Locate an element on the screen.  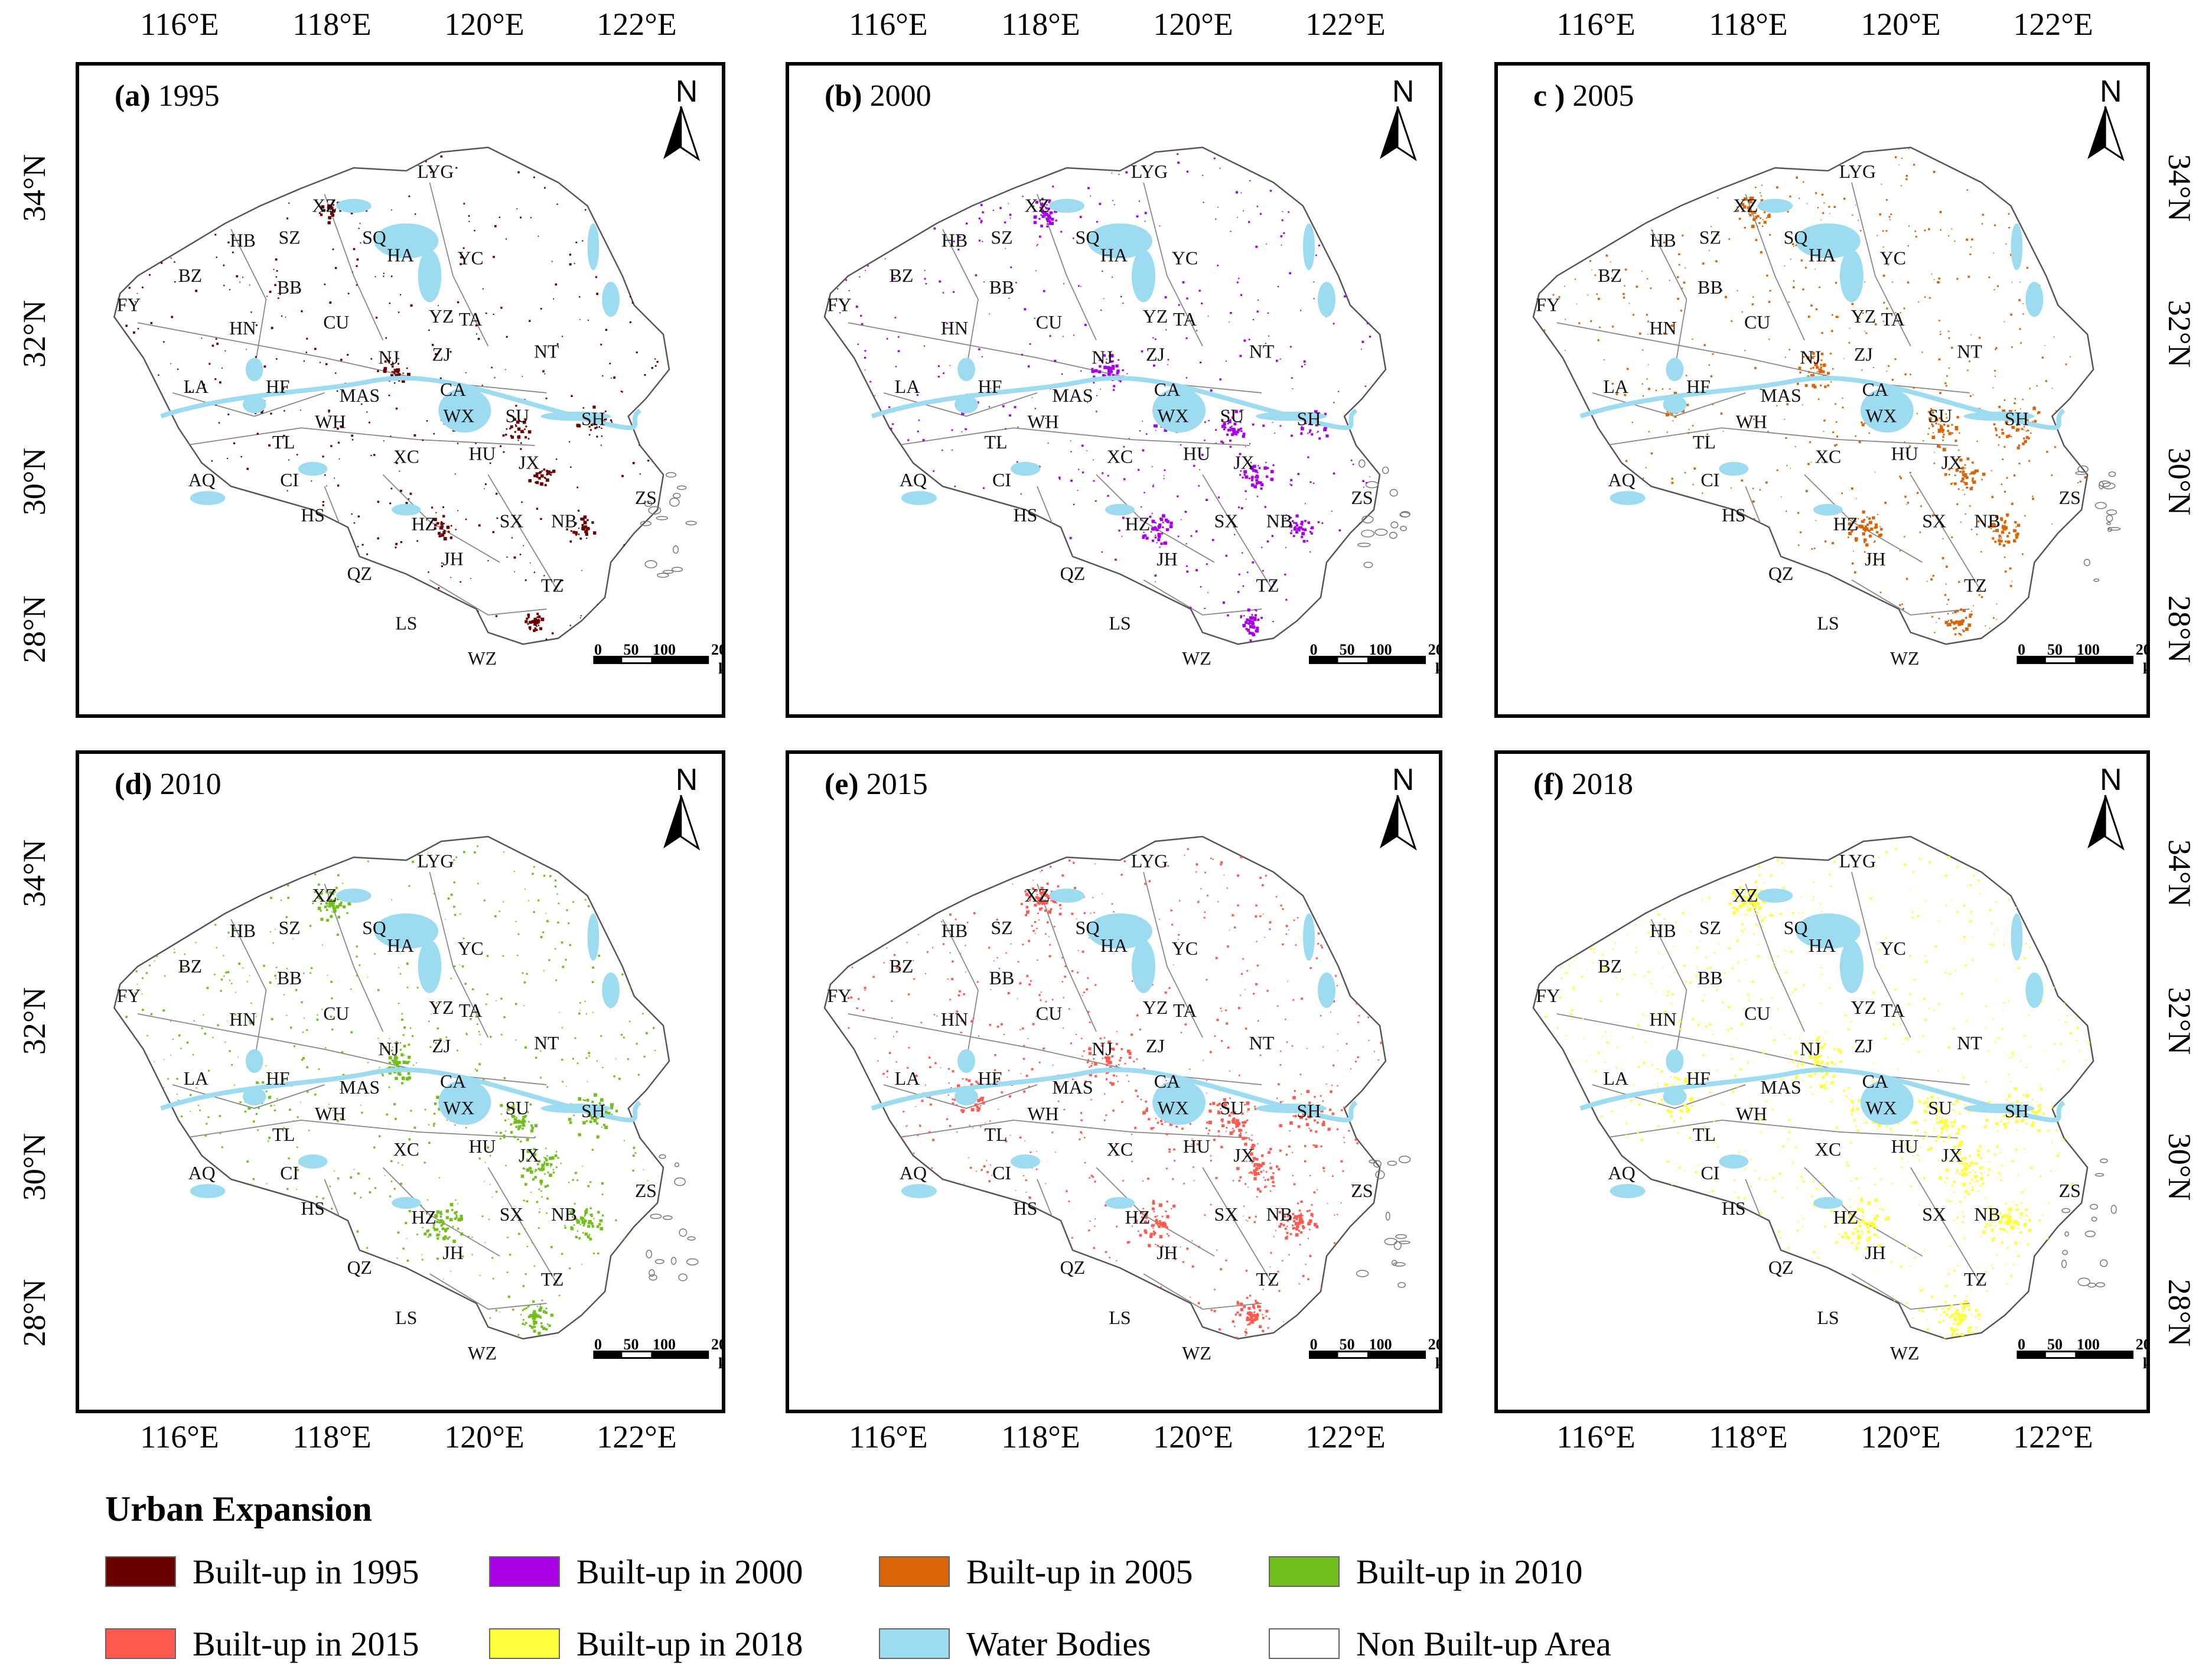
island-shape is located at coordinates (1401, 1237).